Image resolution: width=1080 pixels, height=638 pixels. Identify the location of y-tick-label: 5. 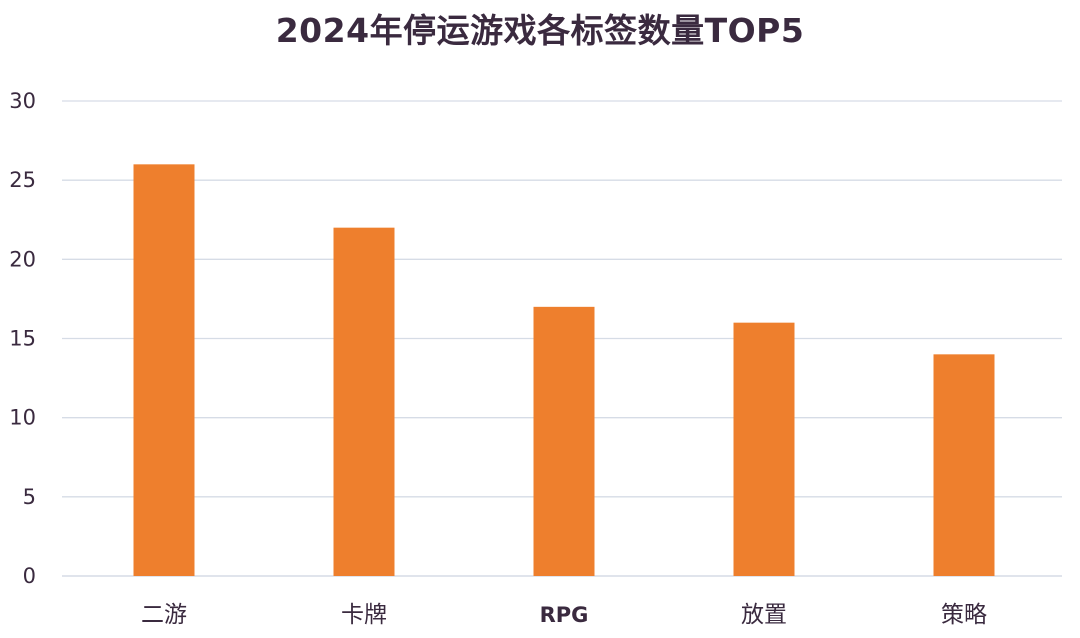
(29, 497).